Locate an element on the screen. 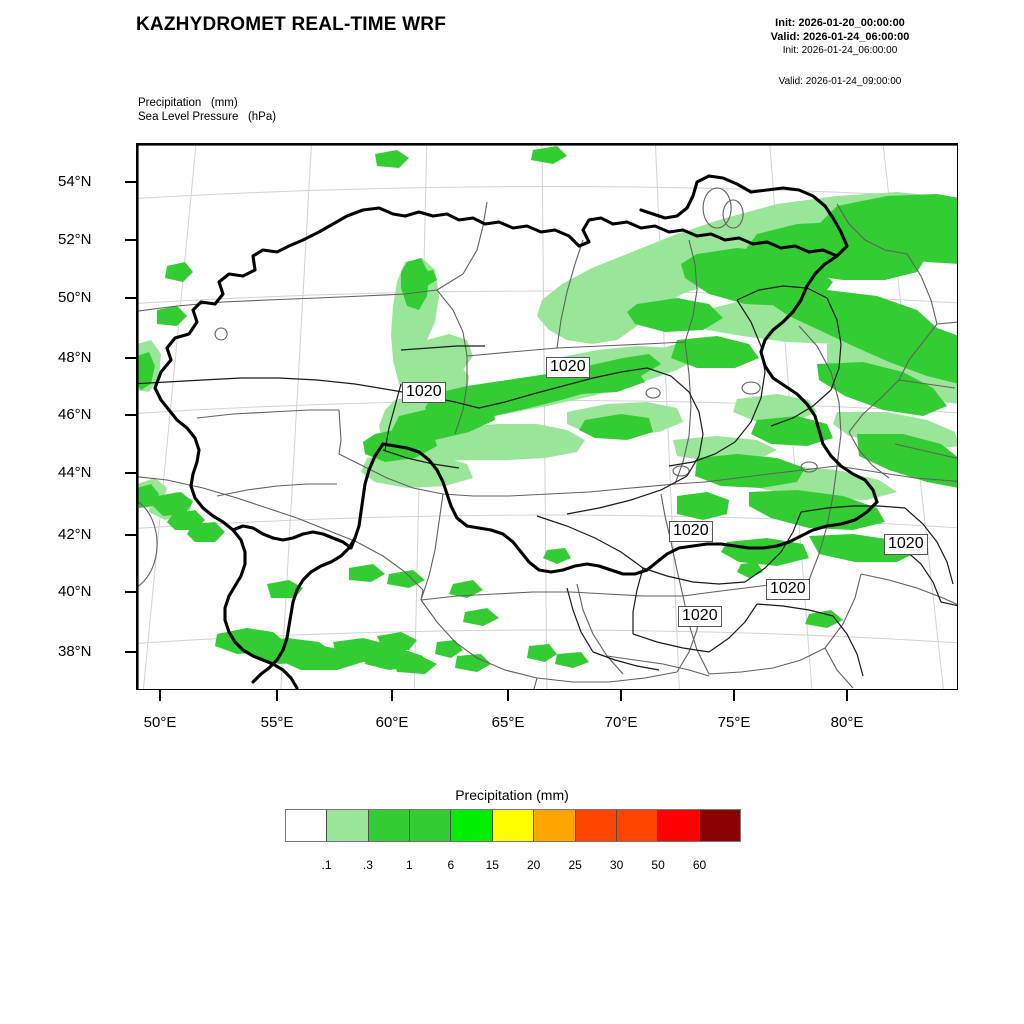  init-time-secondary: Init: 2026-01-24_06:00:00 is located at coordinates (840, 50).